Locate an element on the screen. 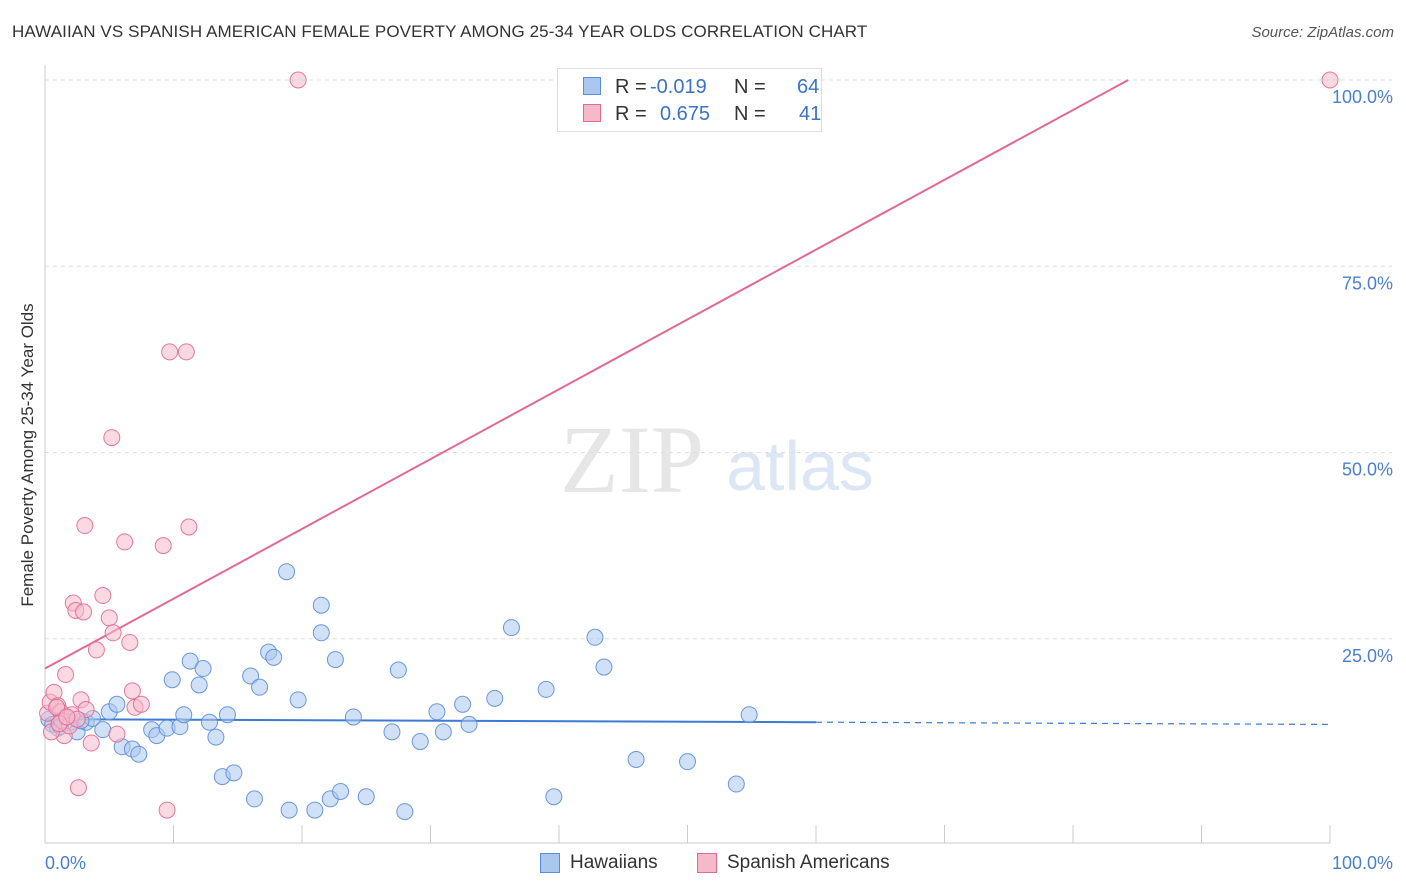 This screenshot has height=892, width=1406. y-tick-label: 75.0% is located at coordinates (1367, 283).